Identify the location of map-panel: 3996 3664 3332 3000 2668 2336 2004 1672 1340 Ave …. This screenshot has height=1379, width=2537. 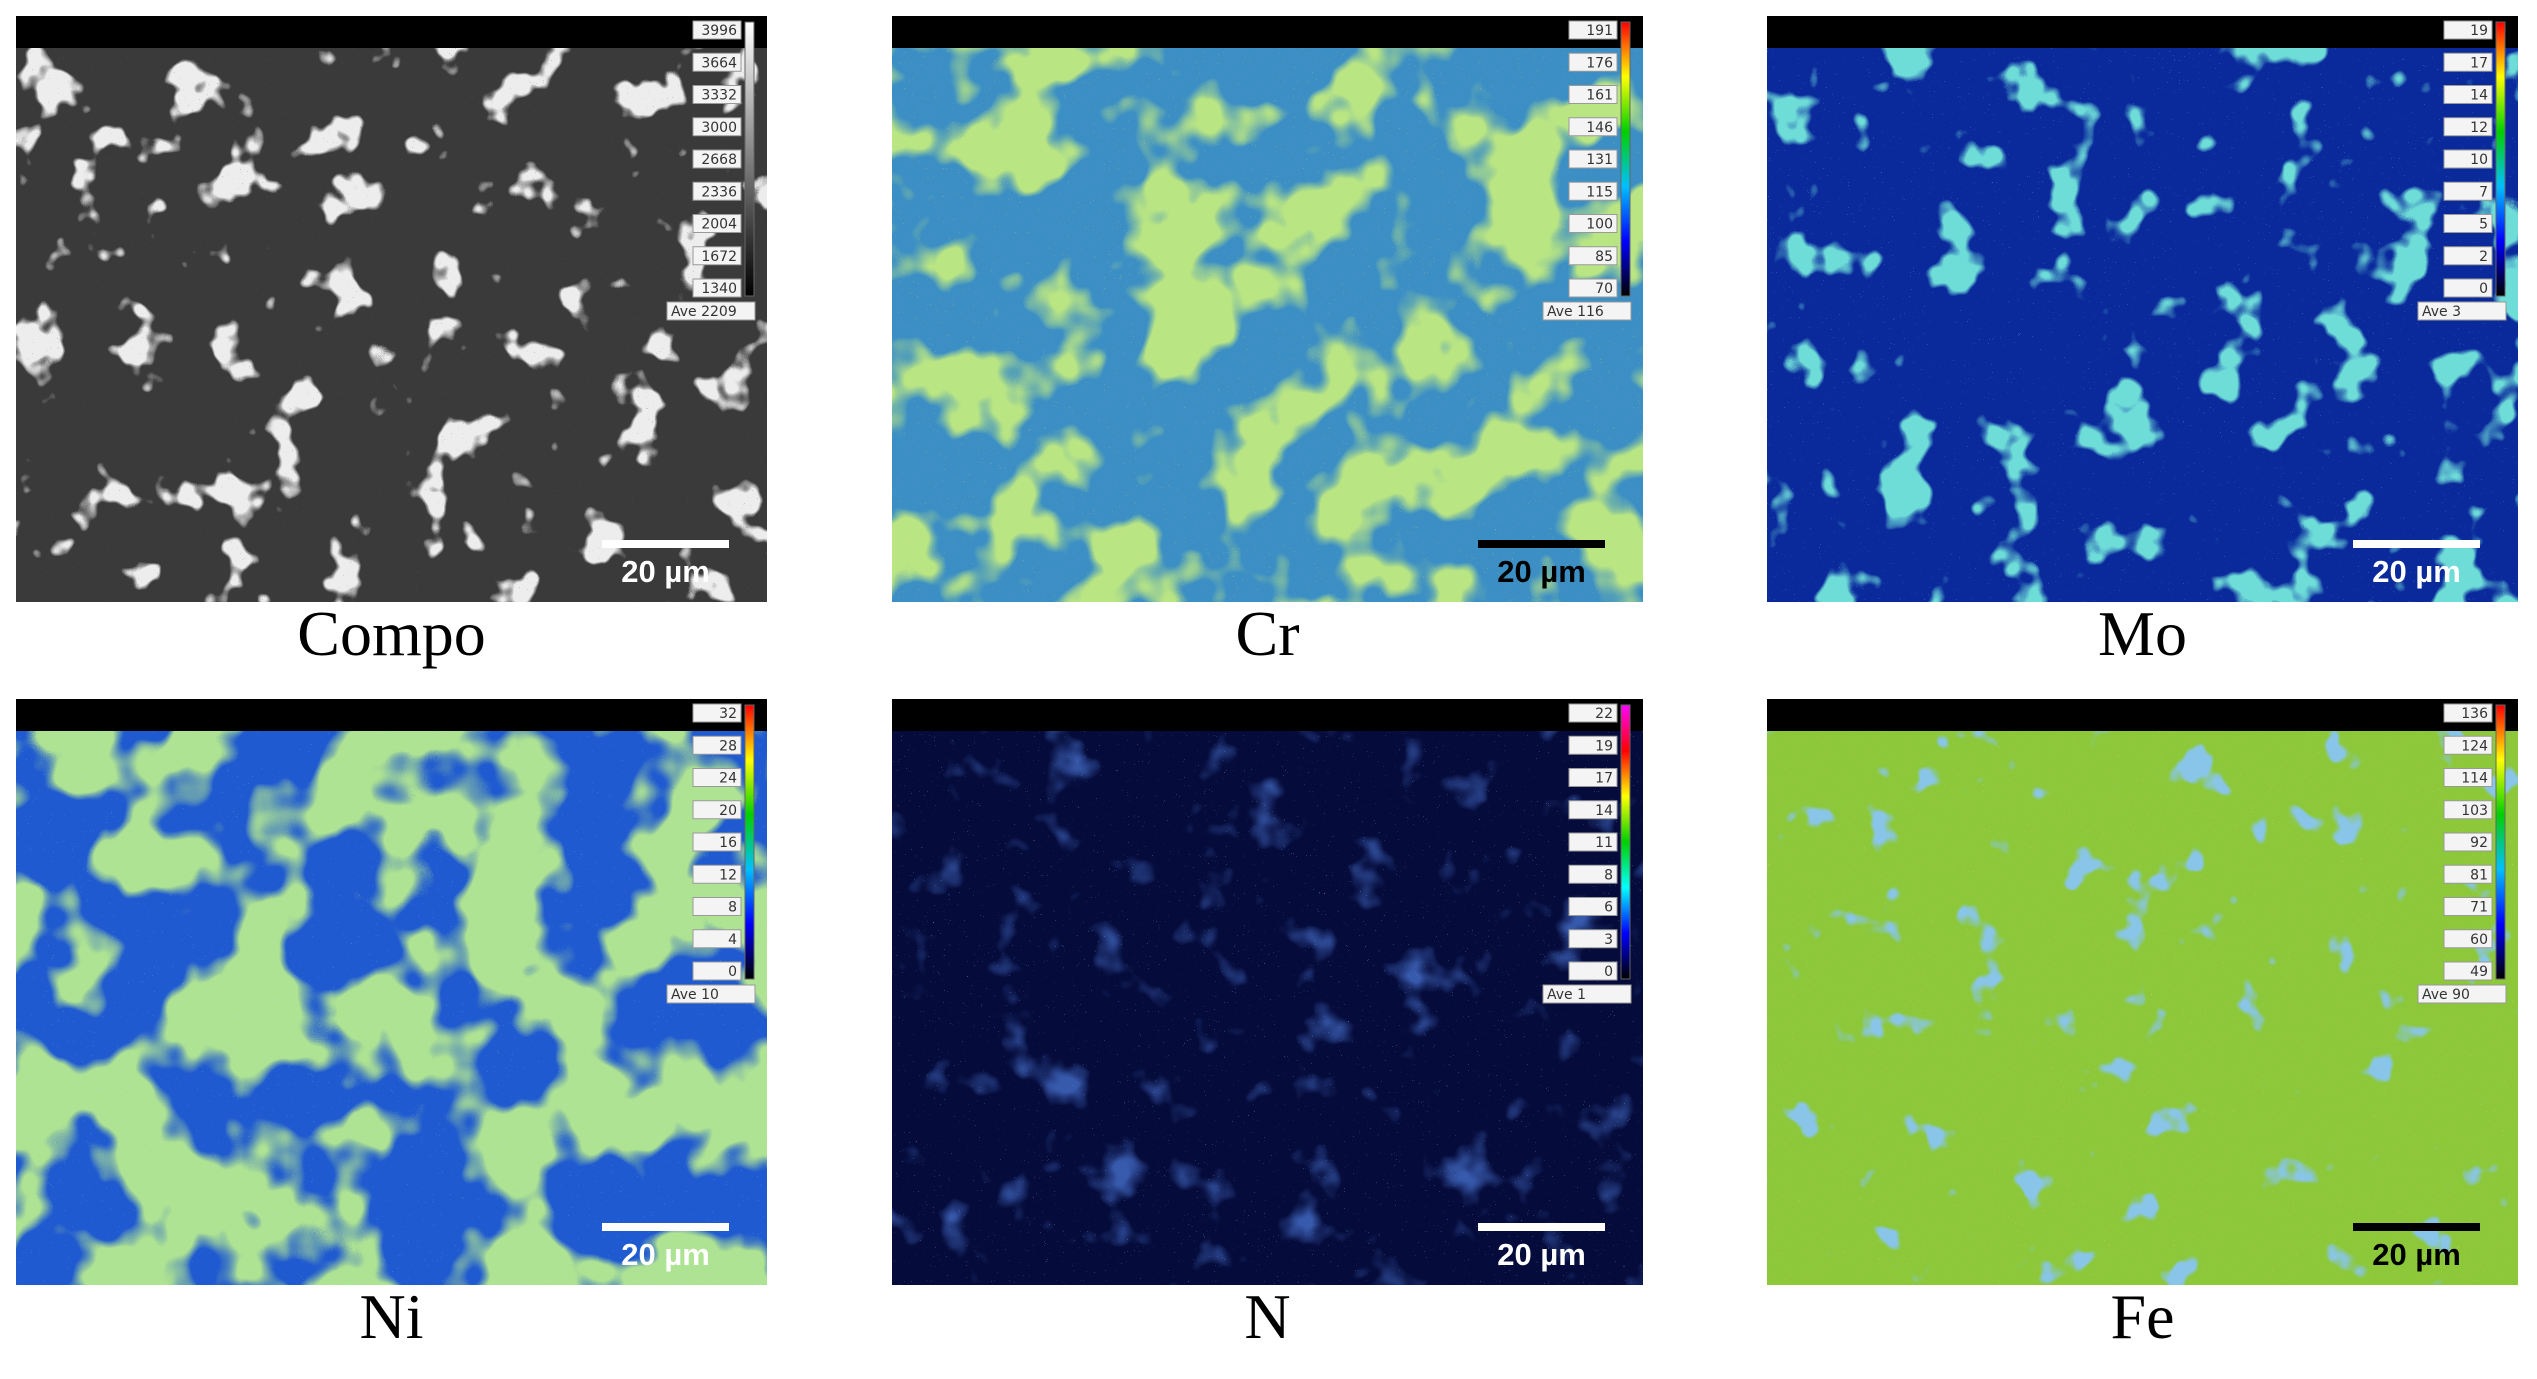
(391, 309).